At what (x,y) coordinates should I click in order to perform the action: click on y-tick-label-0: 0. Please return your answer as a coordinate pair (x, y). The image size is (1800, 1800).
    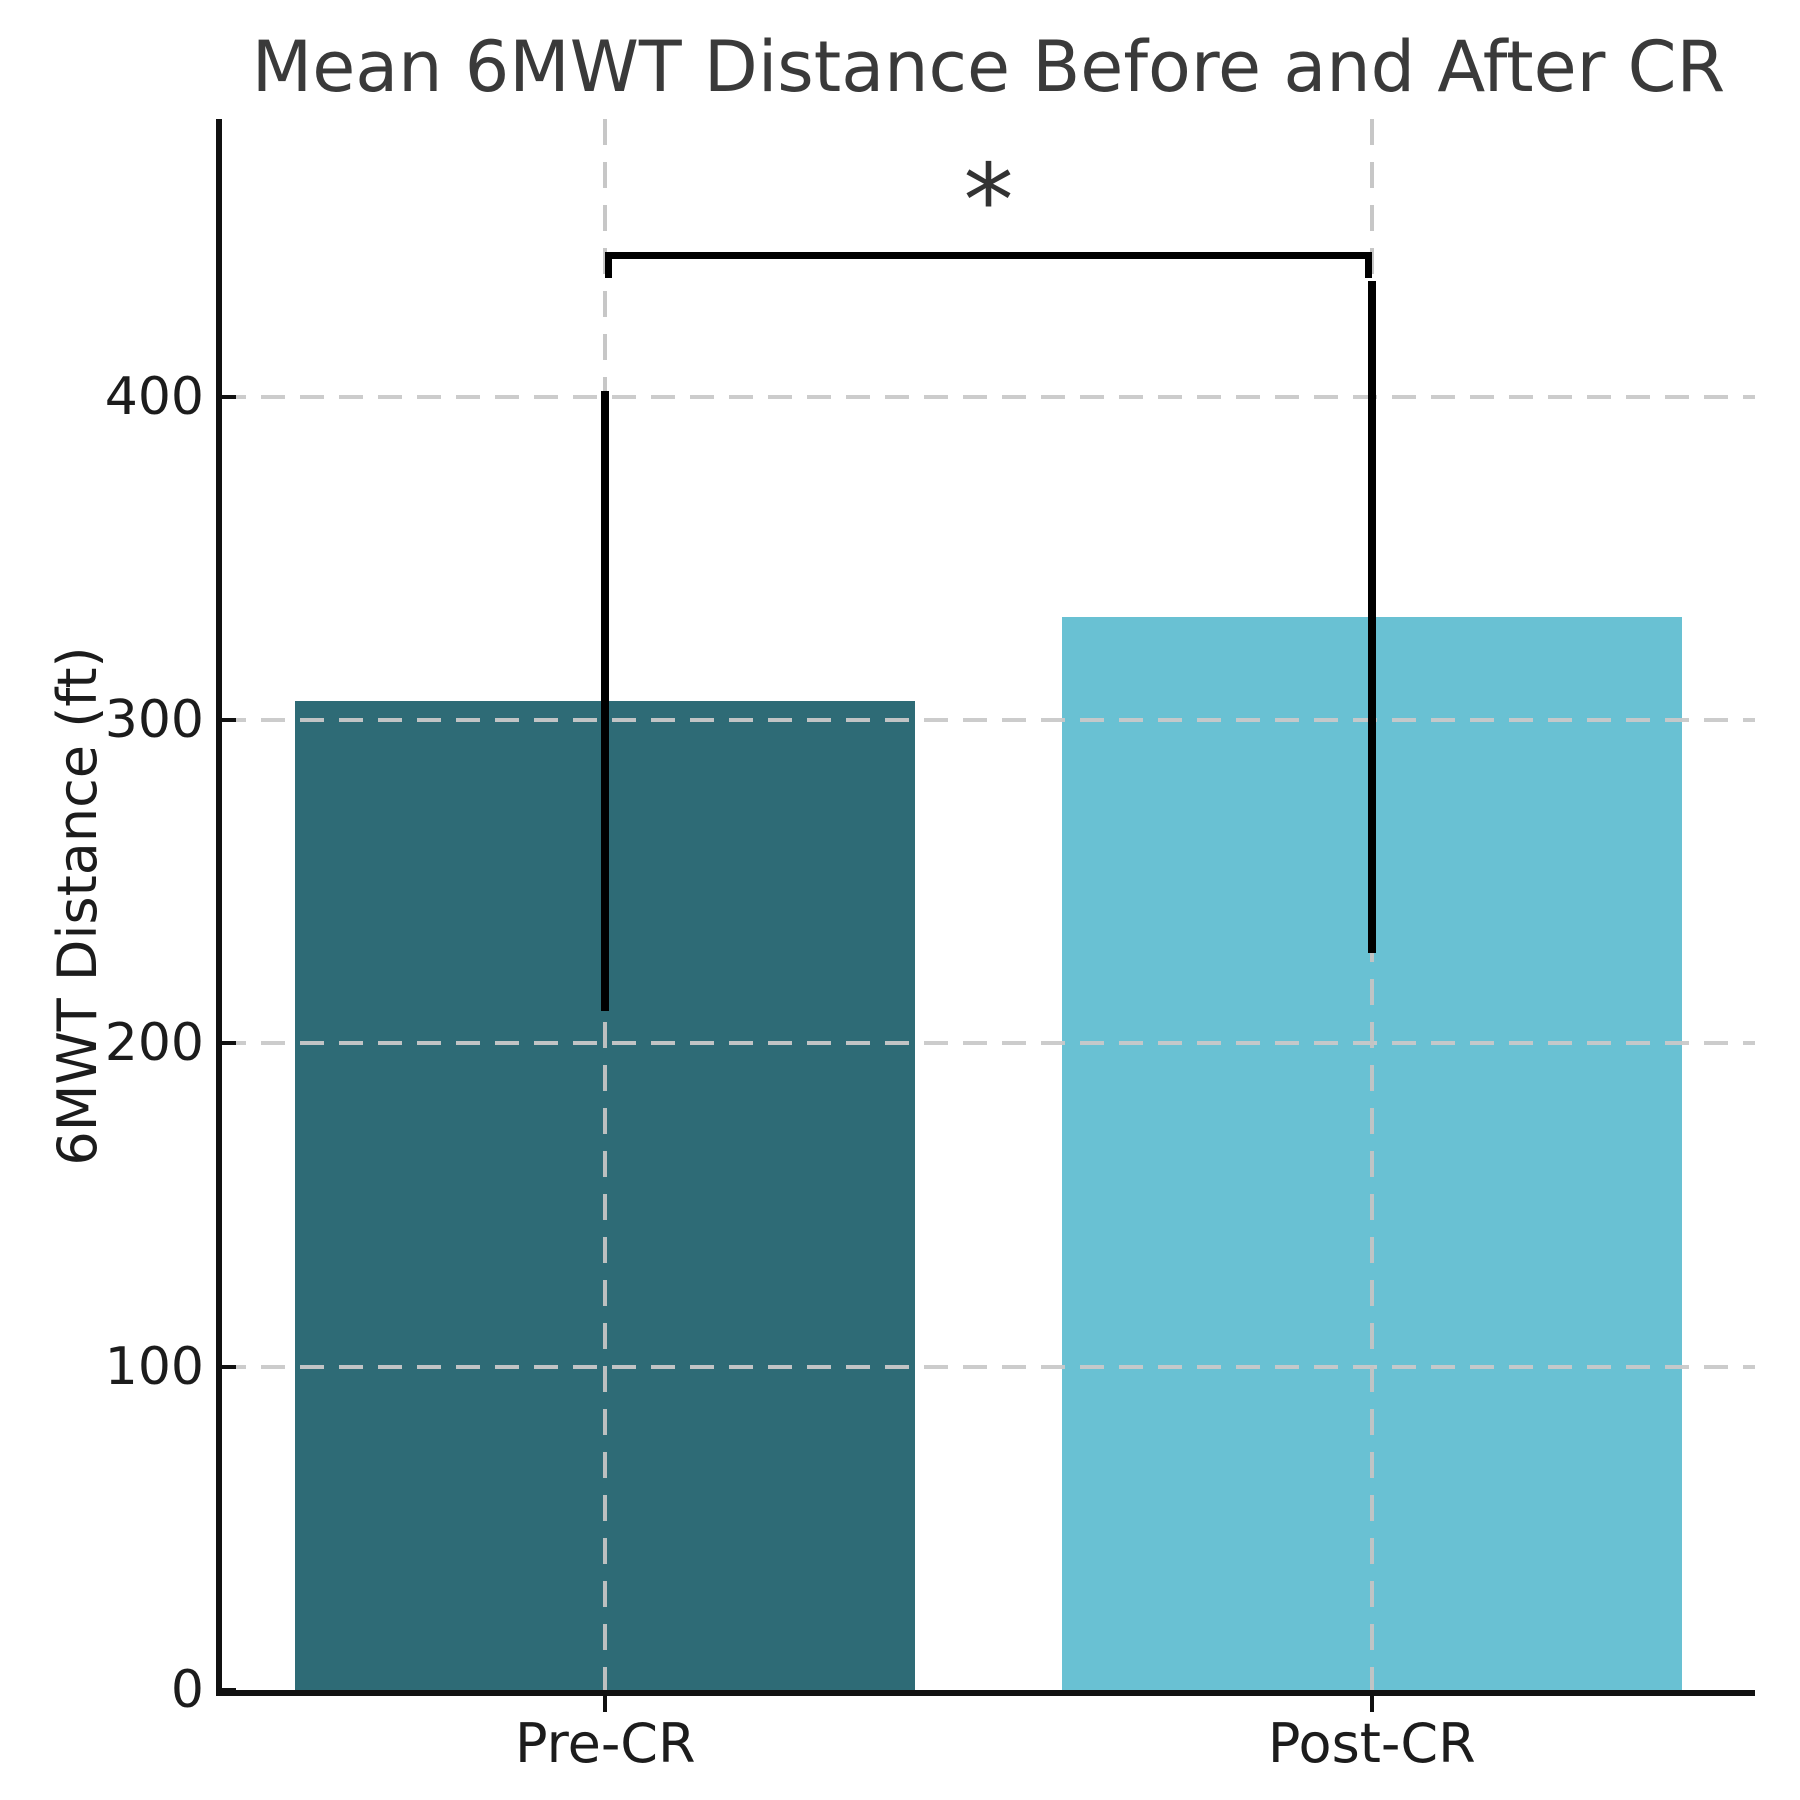
    Looking at the image, I should click on (187, 1690).